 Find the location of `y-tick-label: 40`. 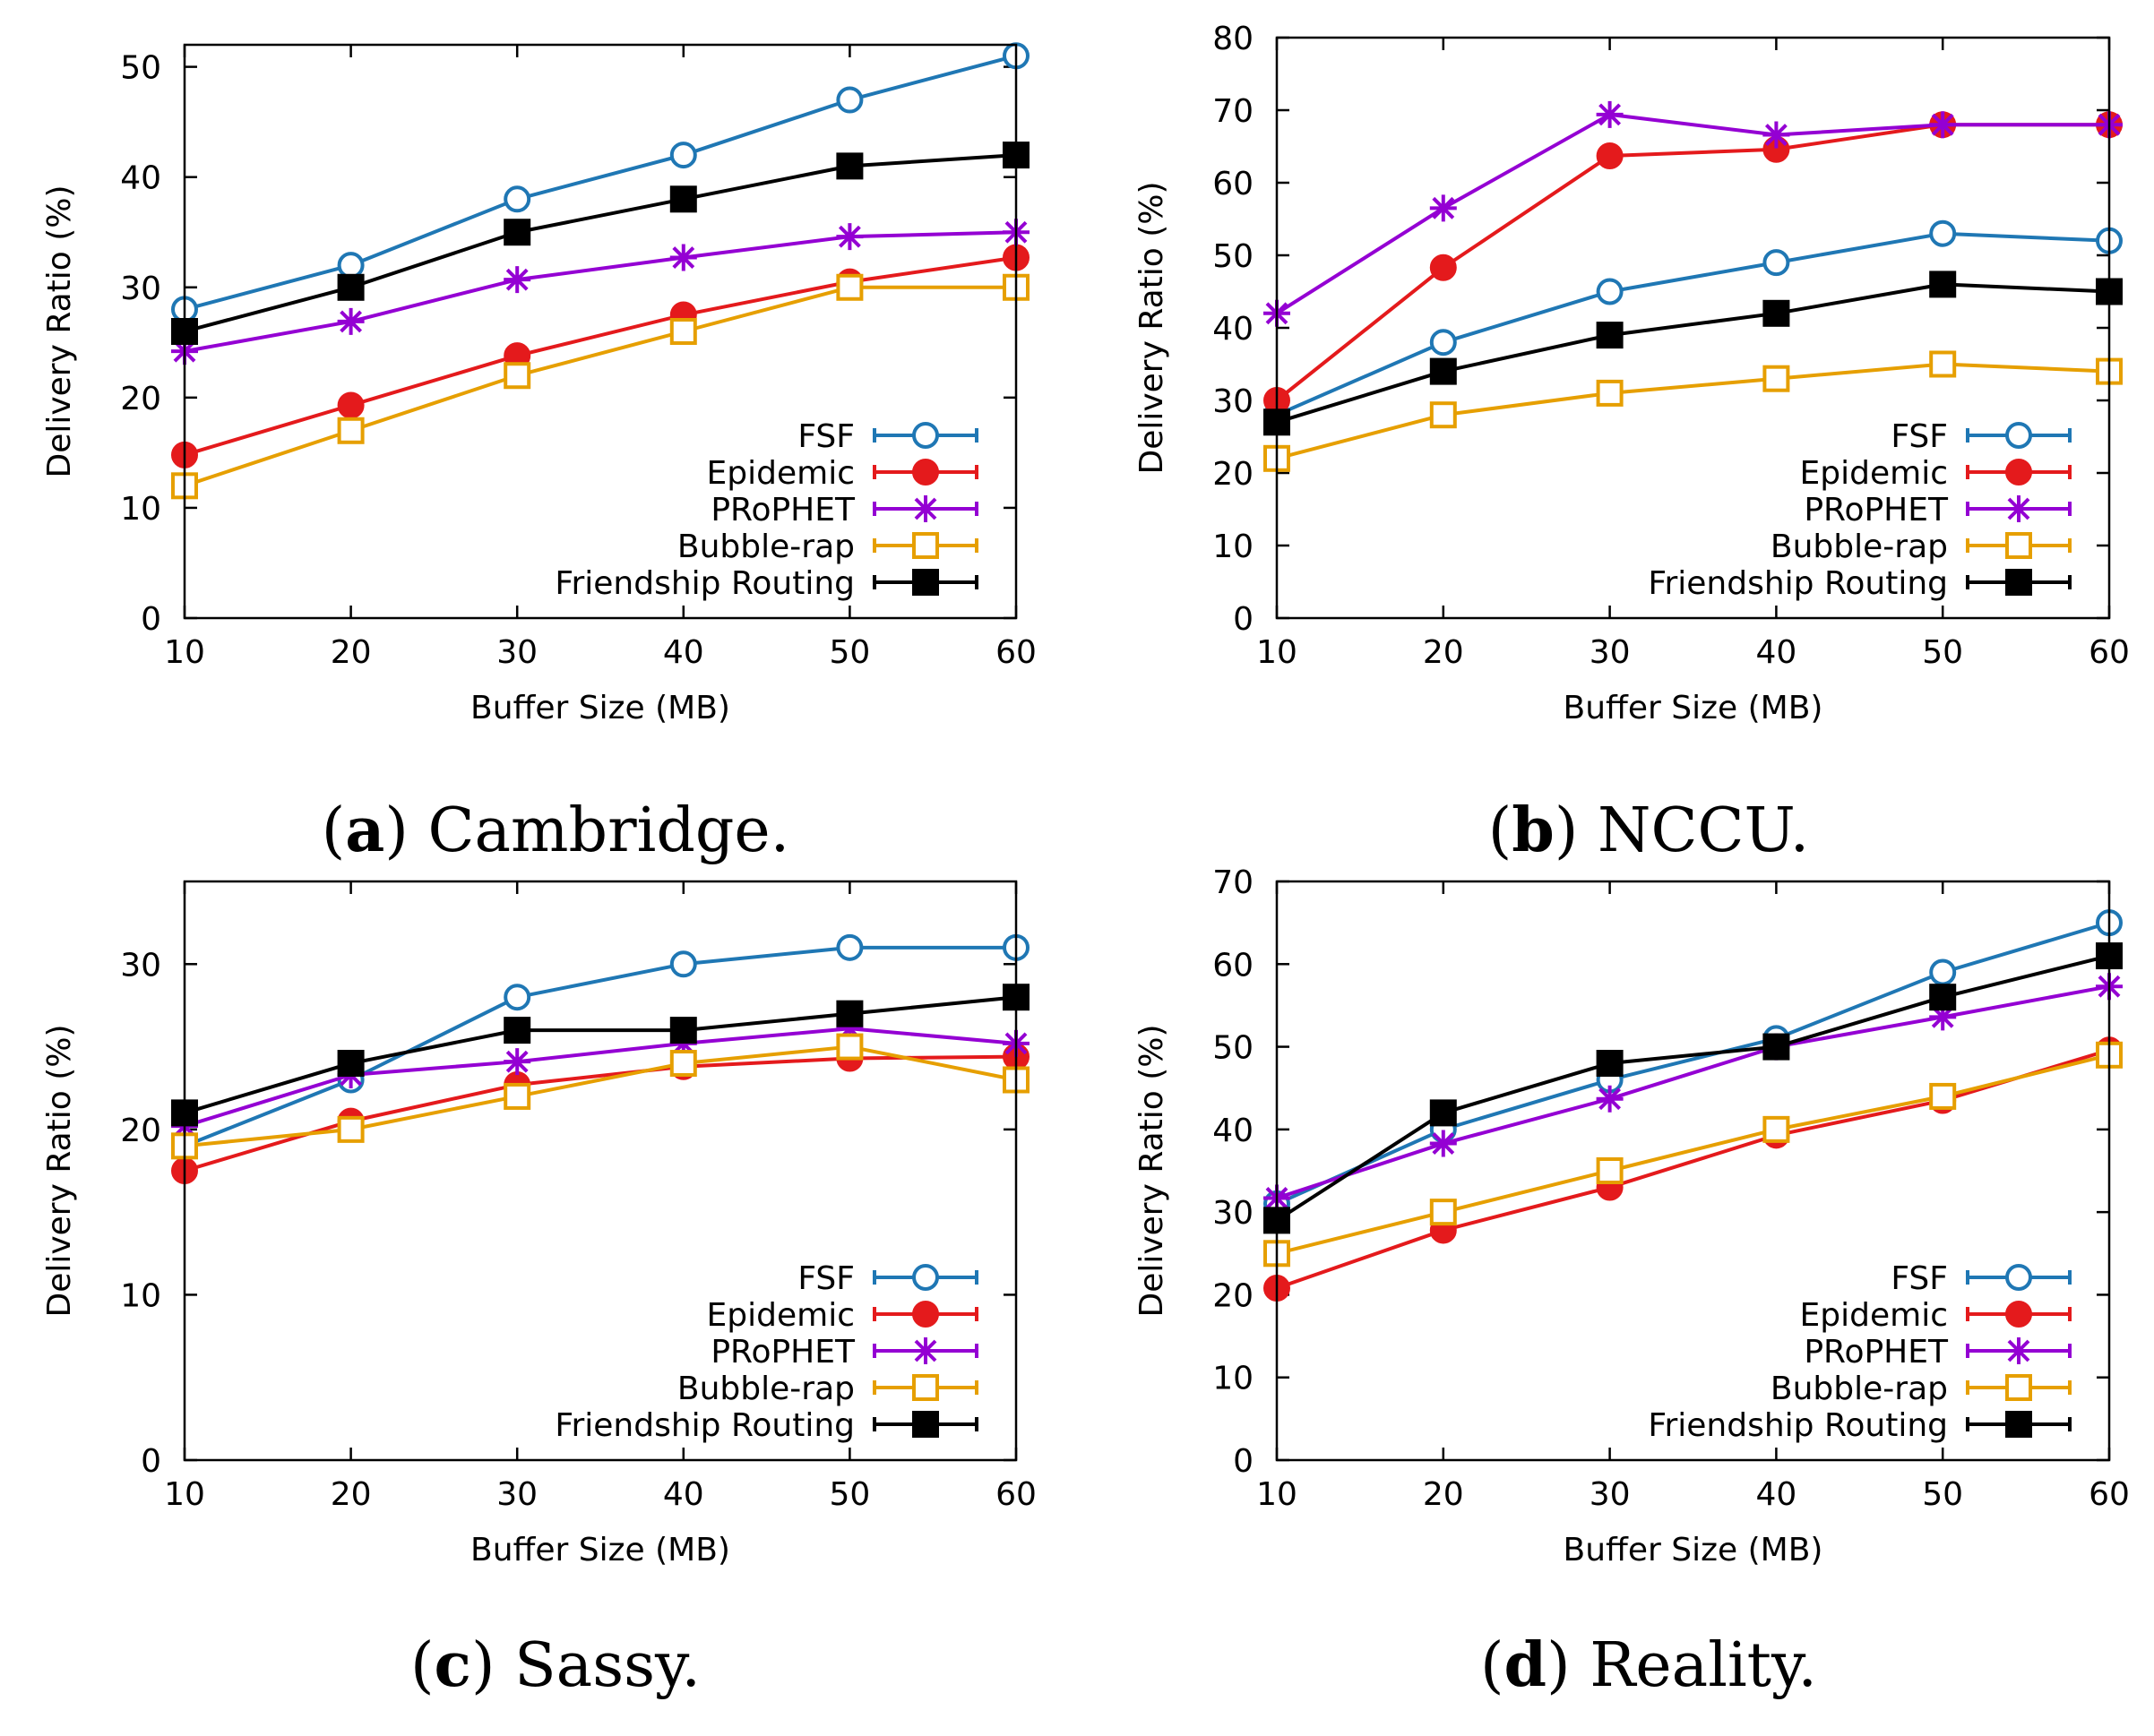

y-tick-label: 40 is located at coordinates (140, 179).